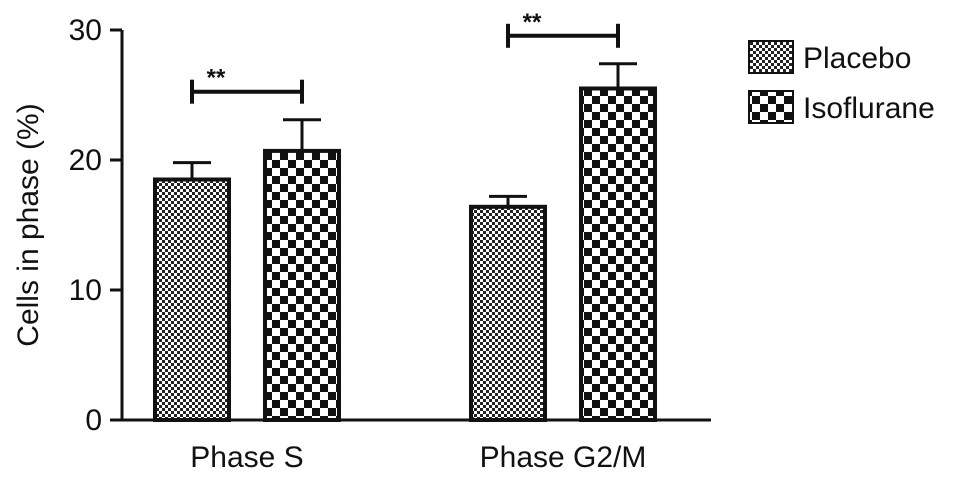 The width and height of the screenshot is (969, 479). I want to click on legend-swatch-placebo, so click(771, 57).